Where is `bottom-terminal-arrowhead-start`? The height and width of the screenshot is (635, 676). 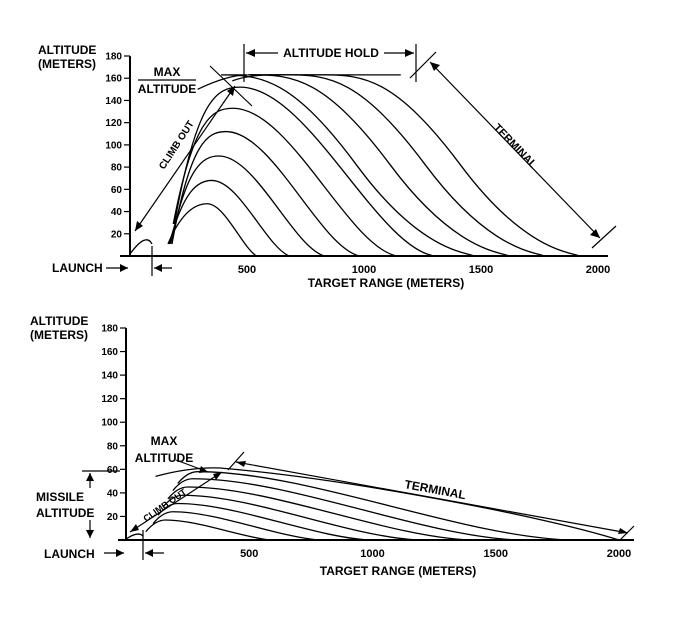 bottom-terminal-arrowhead-start is located at coordinates (241, 464).